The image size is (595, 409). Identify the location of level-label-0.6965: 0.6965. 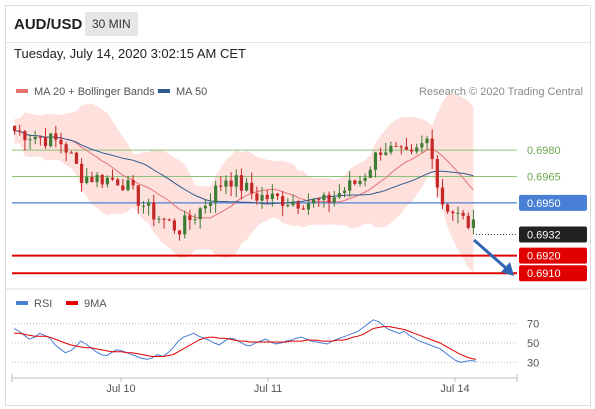
(544, 178).